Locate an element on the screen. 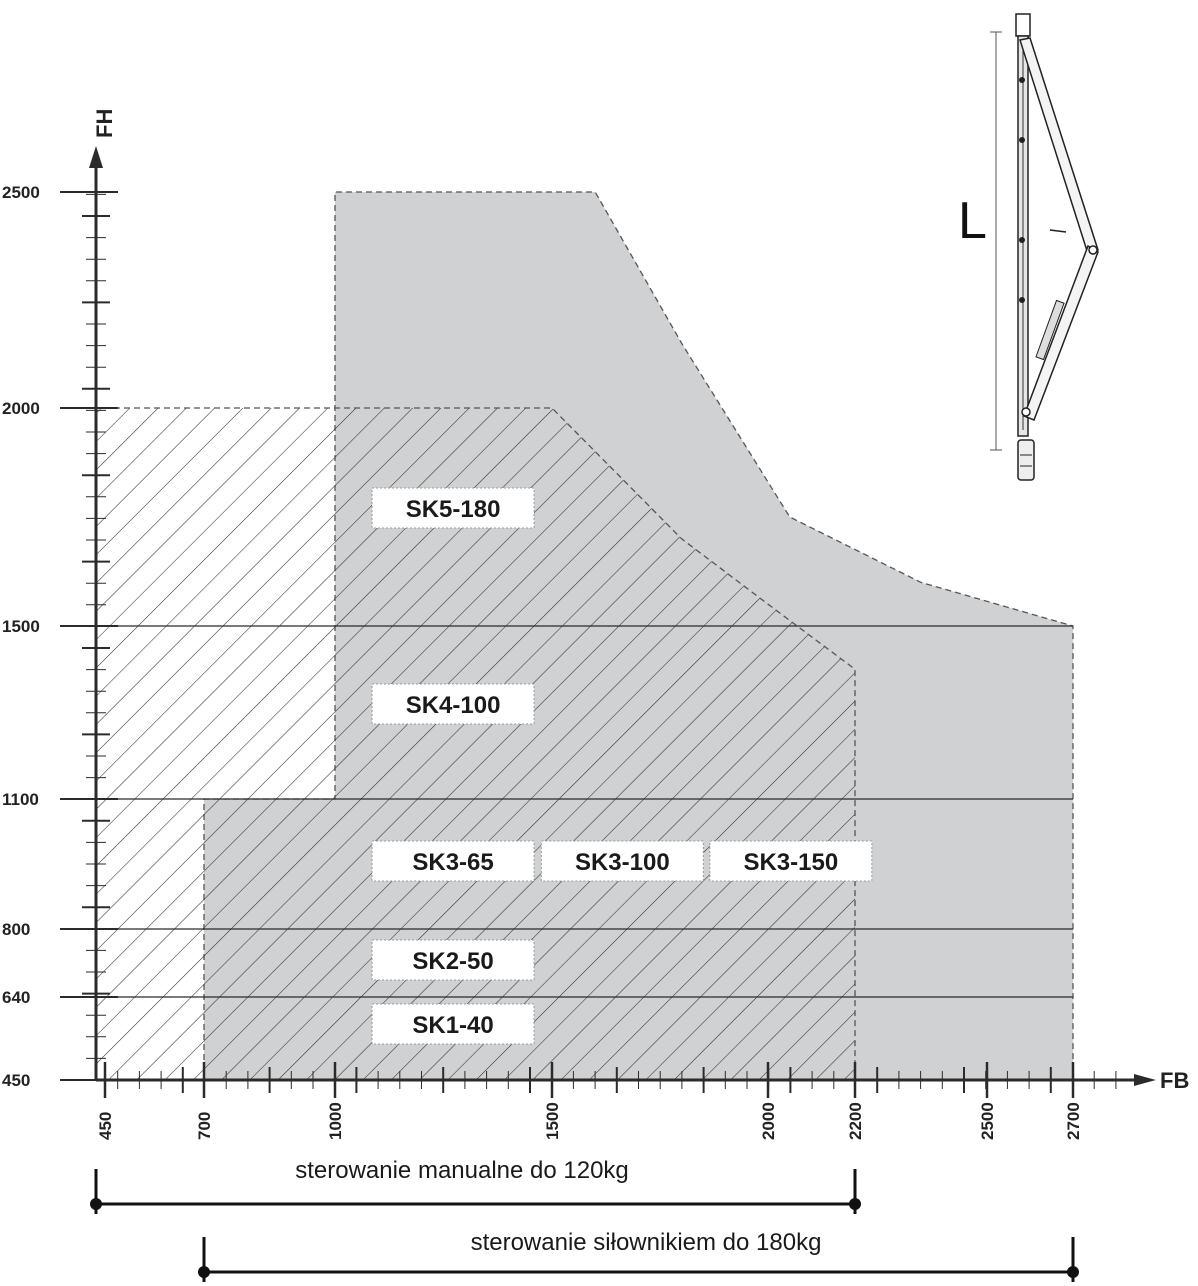  x-tick-label: 2500 is located at coordinates (987, 1121).